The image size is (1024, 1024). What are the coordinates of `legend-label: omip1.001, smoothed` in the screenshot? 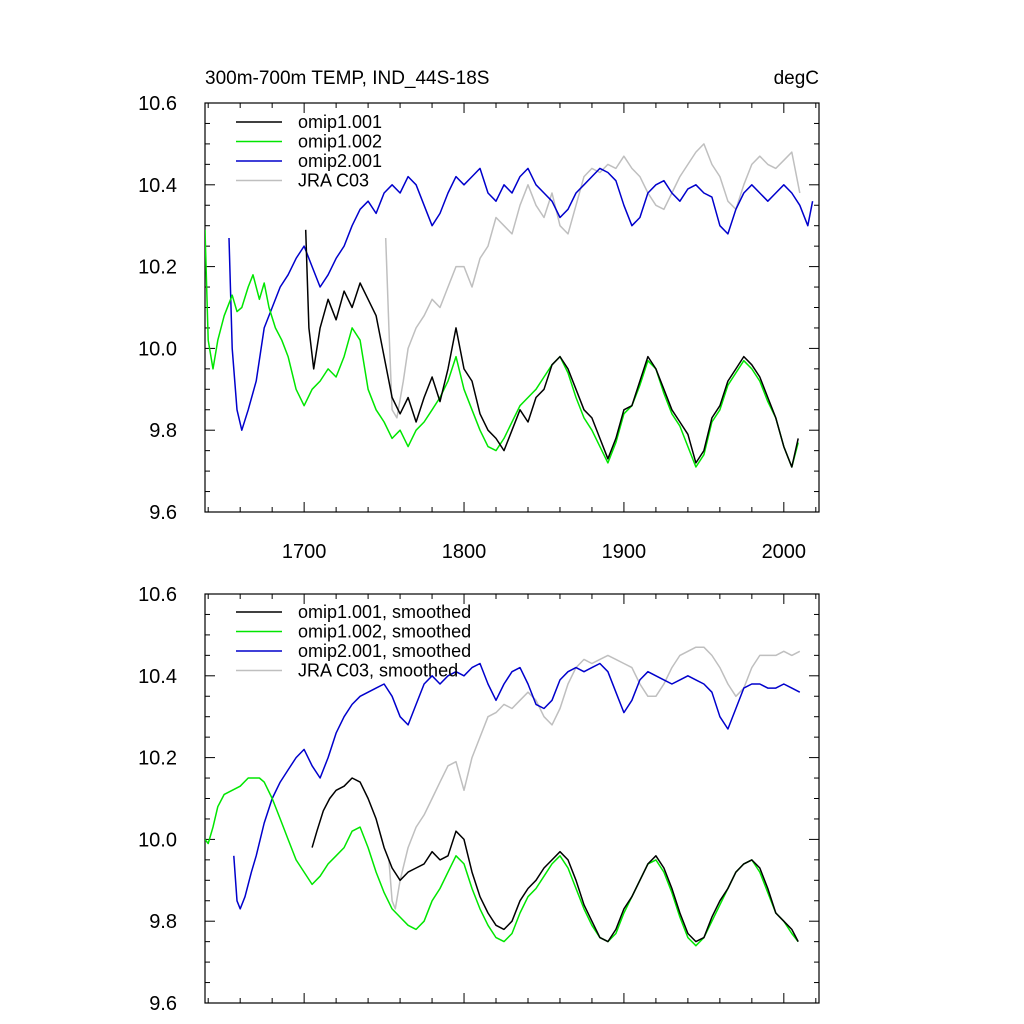 It's located at (384, 612).